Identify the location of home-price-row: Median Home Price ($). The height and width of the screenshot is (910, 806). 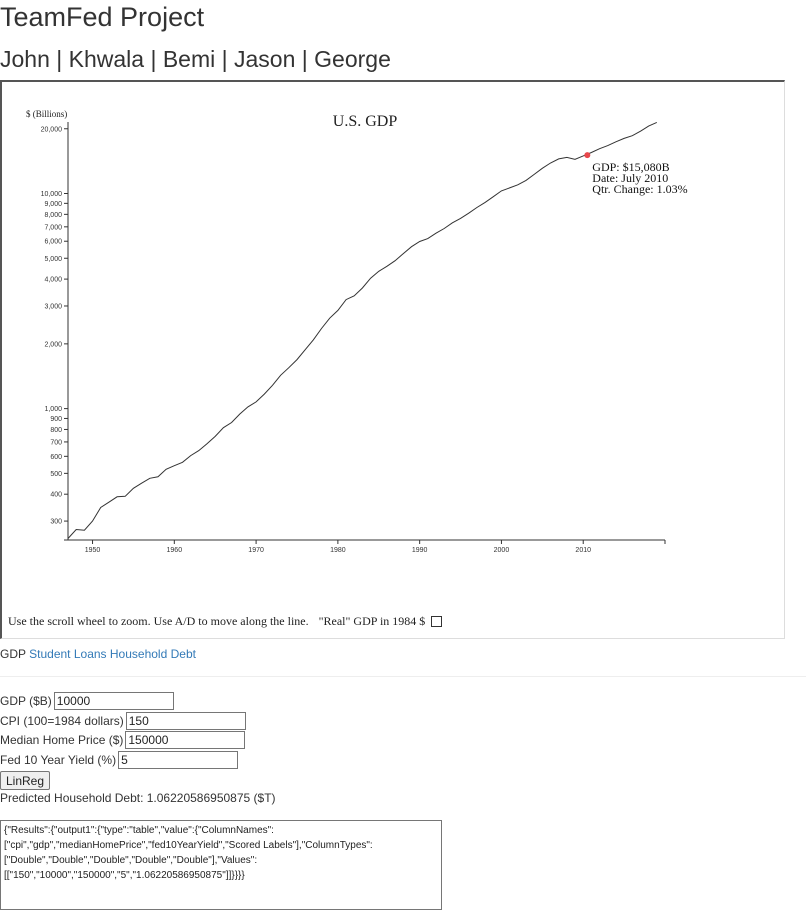
(123, 740).